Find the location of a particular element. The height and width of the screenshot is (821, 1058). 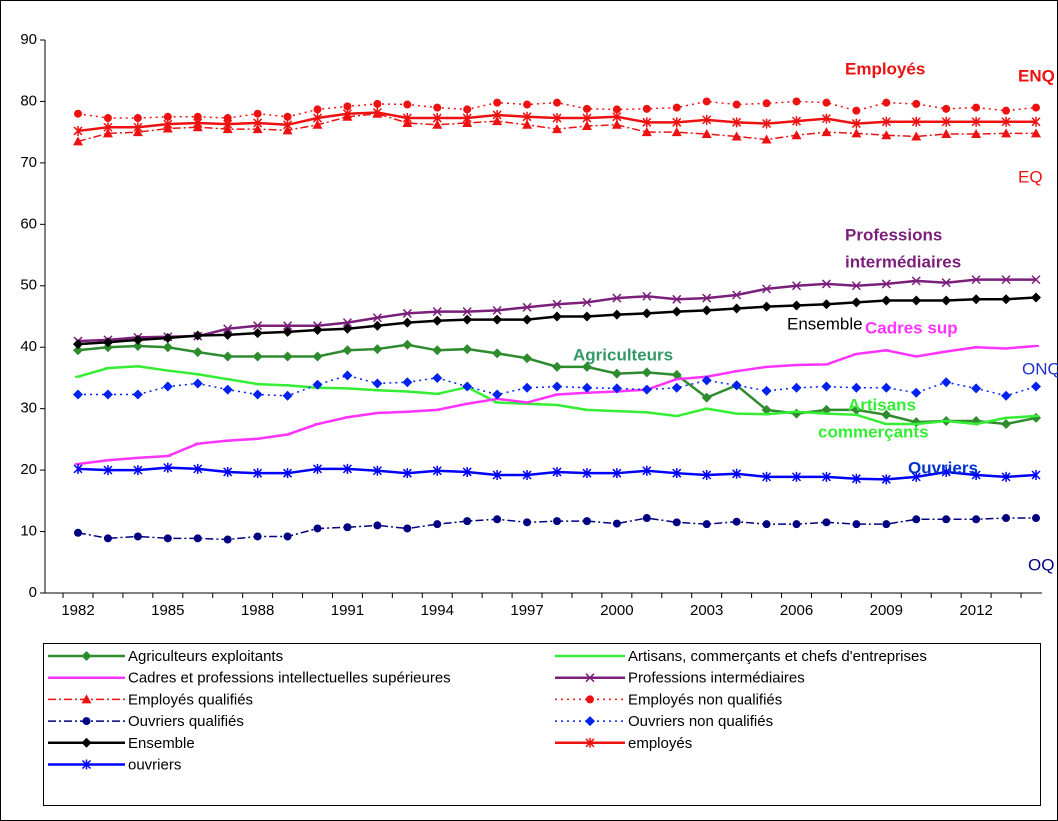

y-tick-label: 0 is located at coordinates (33, 592).